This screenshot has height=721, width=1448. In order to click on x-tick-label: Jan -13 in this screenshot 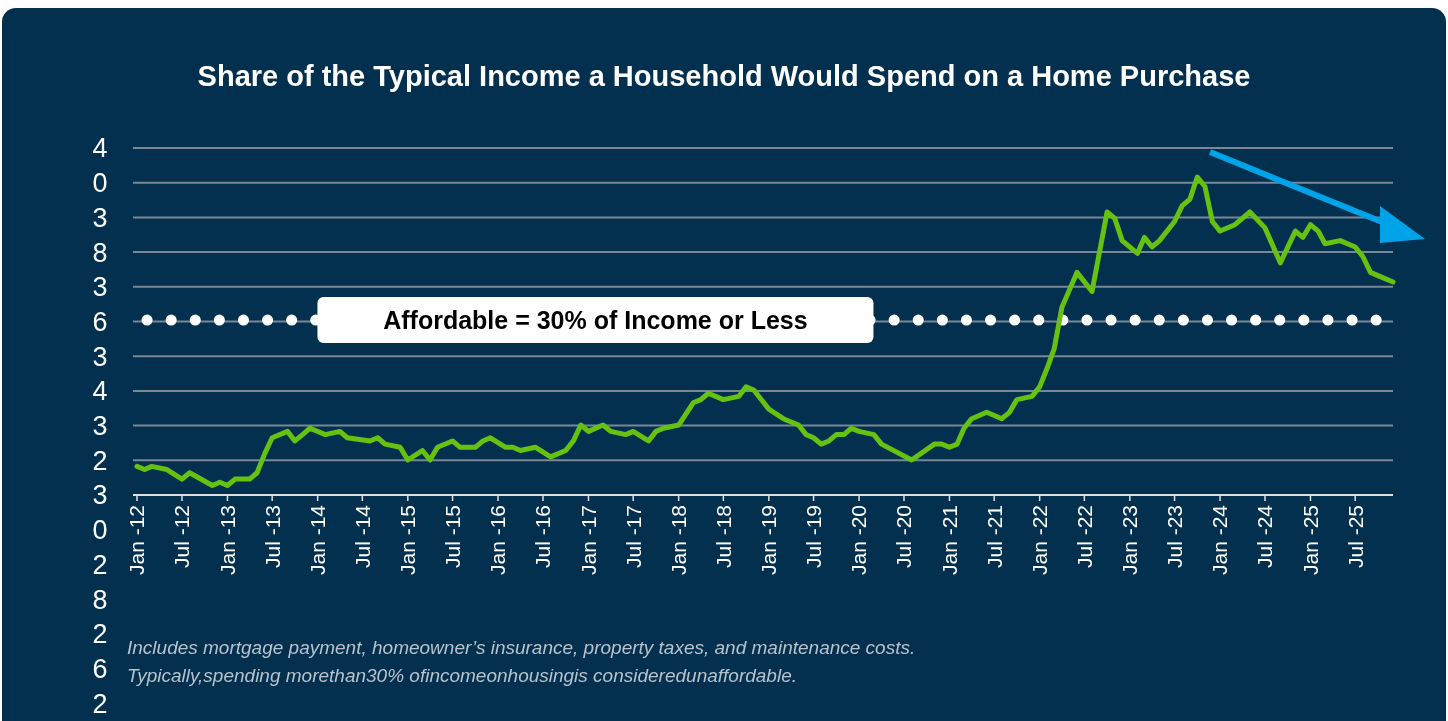, I will do `click(227, 540)`.